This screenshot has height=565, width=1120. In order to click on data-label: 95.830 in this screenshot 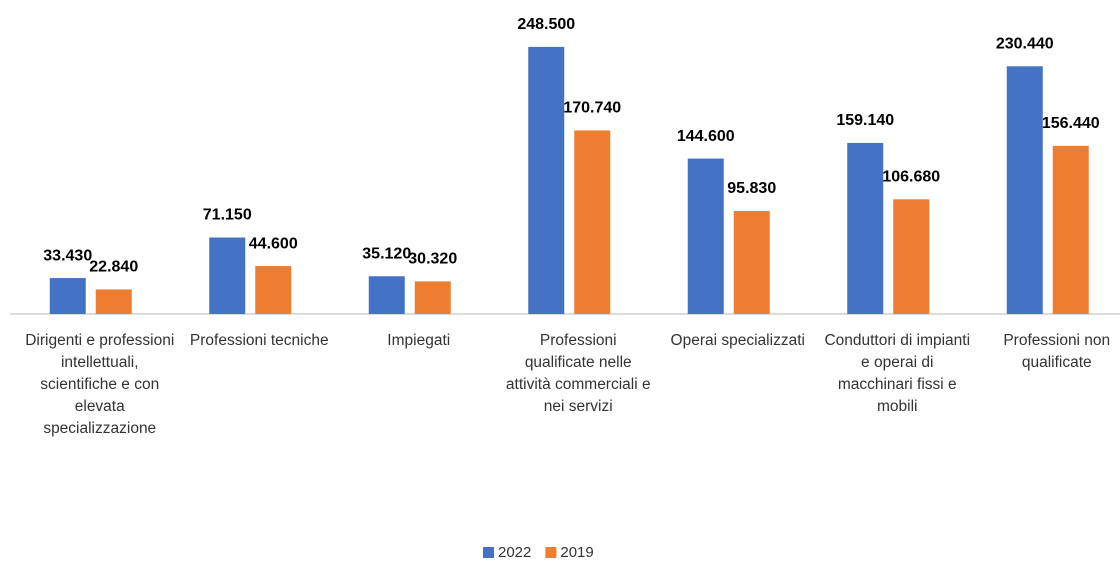, I will do `click(751, 188)`.